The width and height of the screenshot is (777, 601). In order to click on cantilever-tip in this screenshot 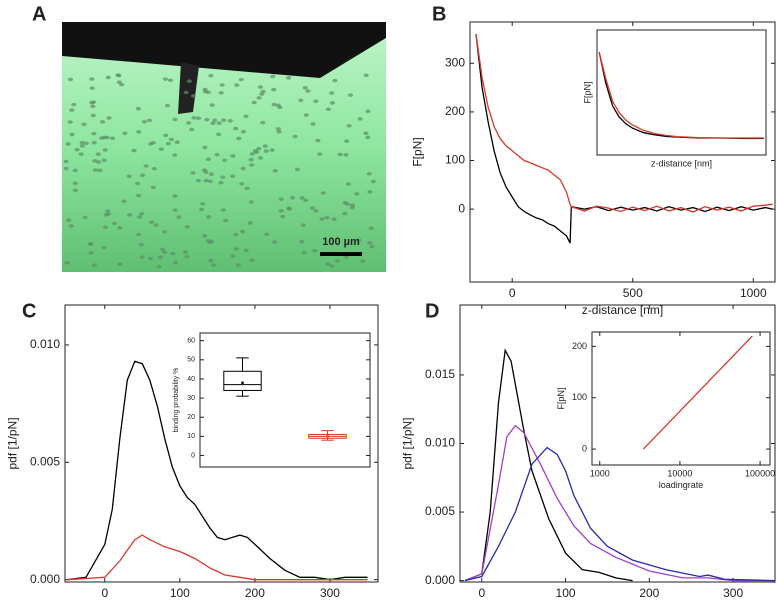, I will do `click(188, 88)`.